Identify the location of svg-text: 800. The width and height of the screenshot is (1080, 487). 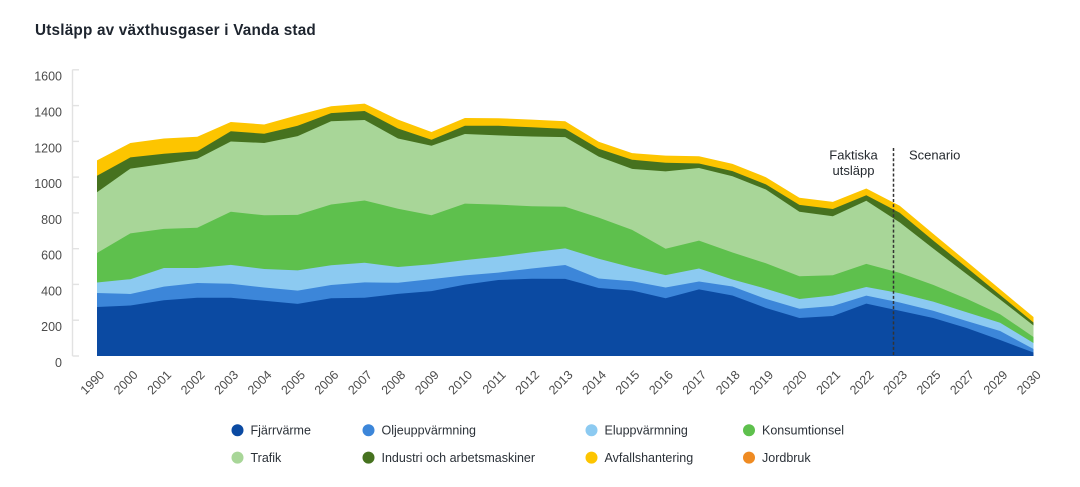
(51, 220).